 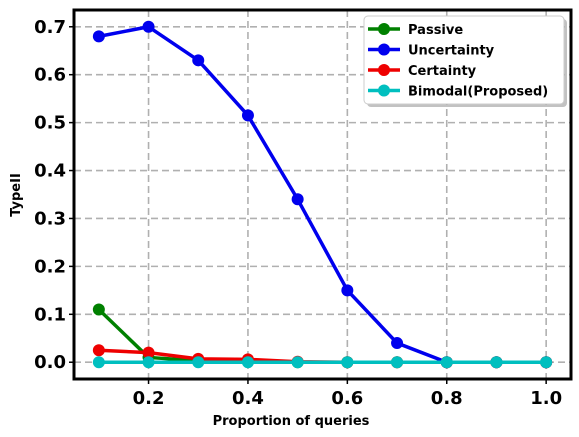 What do you see at coordinates (291, 421) in the screenshot?
I see `x-axis-label: Proportion of queries` at bounding box center [291, 421].